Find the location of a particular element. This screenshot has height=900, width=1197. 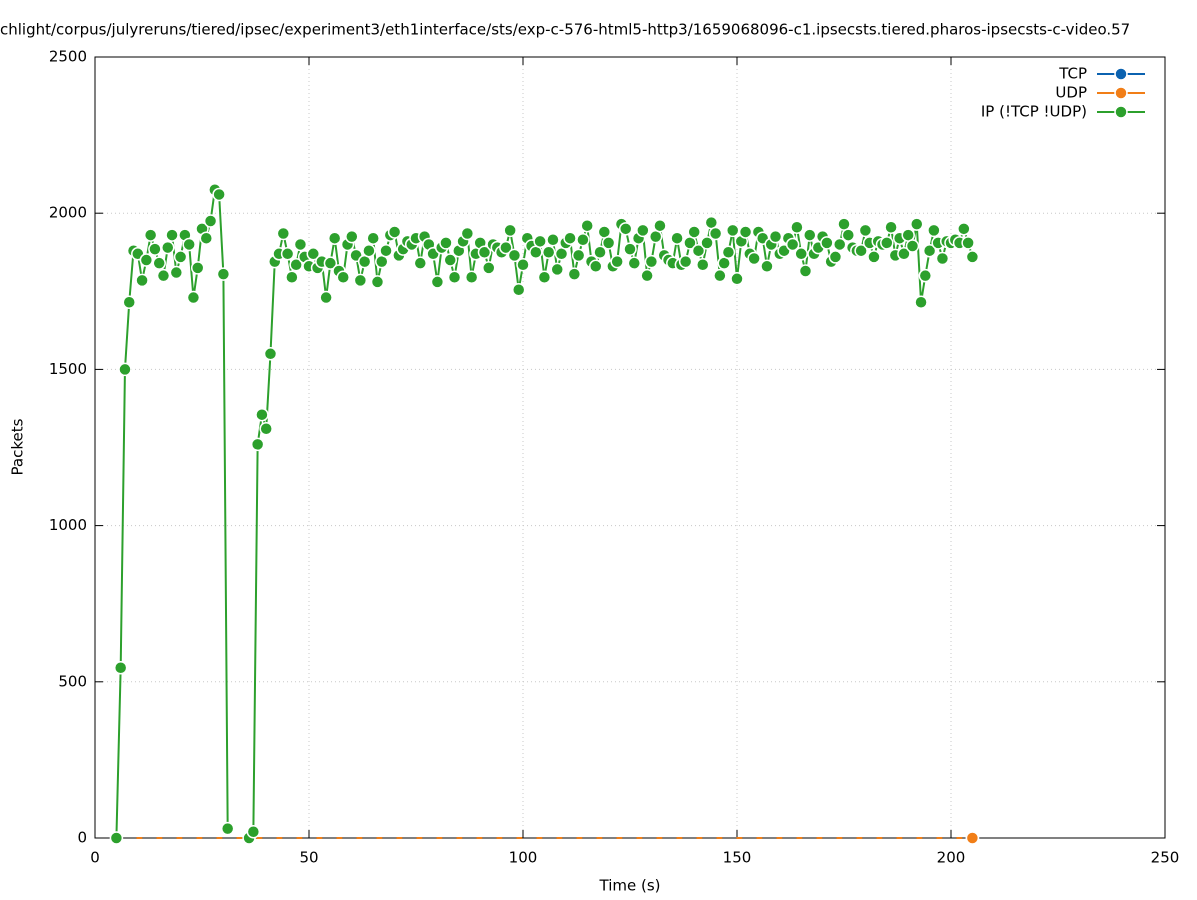

x-tick-label: 200 is located at coordinates (951, 858).